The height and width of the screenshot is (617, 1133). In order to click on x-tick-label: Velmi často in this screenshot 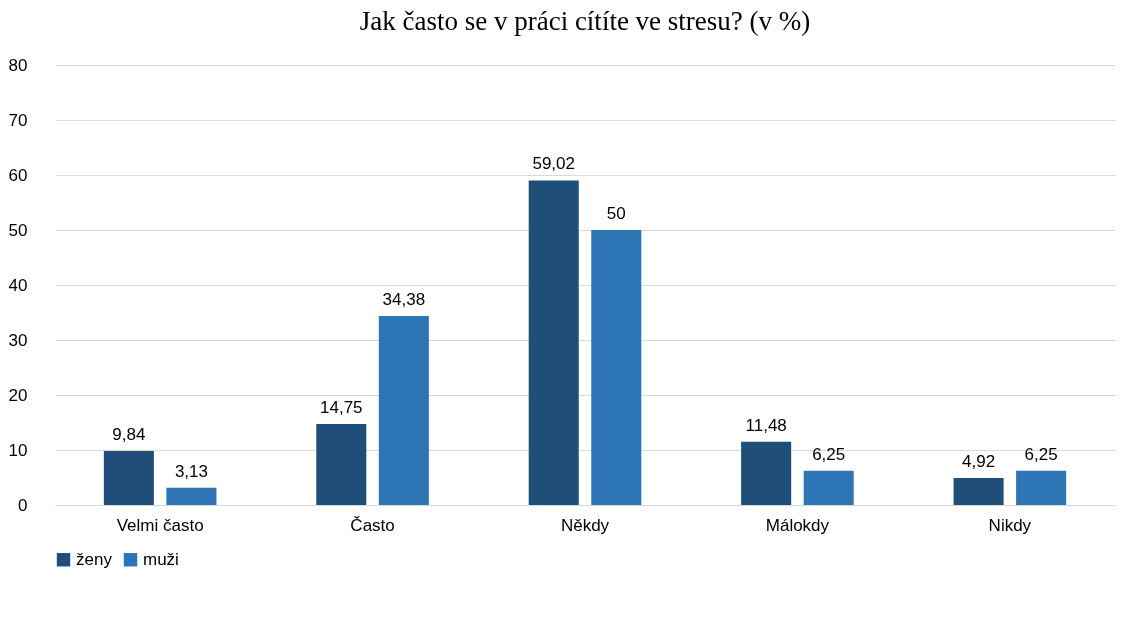, I will do `click(160, 525)`.